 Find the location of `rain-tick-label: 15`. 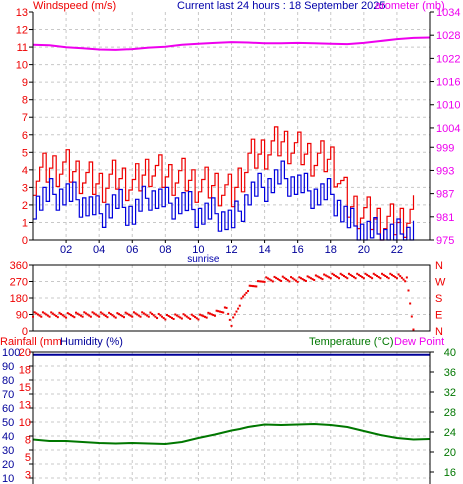

rain-tick-label: 15 is located at coordinates (25, 388).